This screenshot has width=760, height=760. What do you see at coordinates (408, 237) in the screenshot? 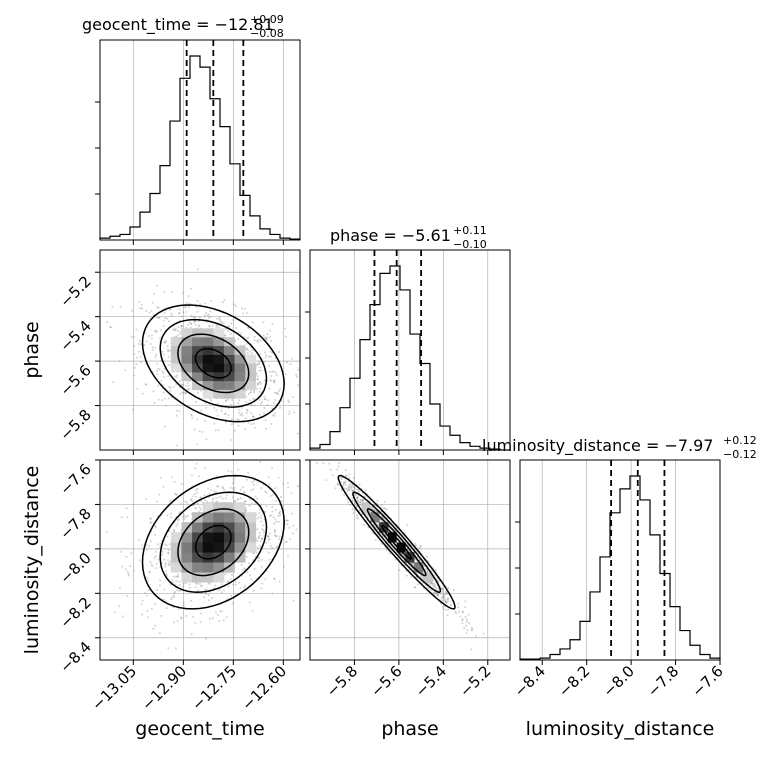
I see `title-phase: phase = −5.61 +0.11 −0.10` at bounding box center [408, 237].